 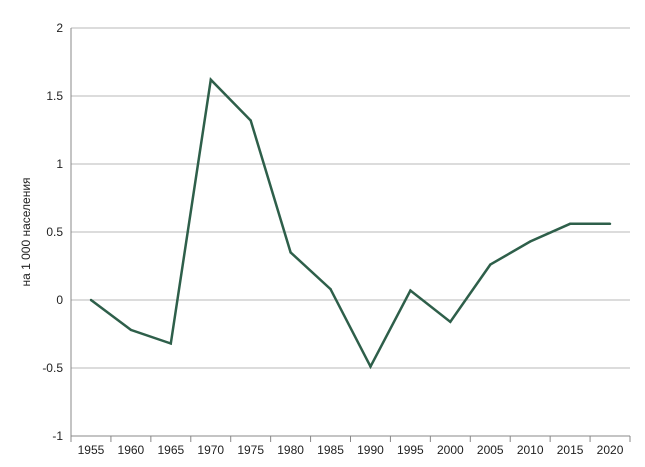 I want to click on y-tick-label: 1.5, so click(x=54, y=96).